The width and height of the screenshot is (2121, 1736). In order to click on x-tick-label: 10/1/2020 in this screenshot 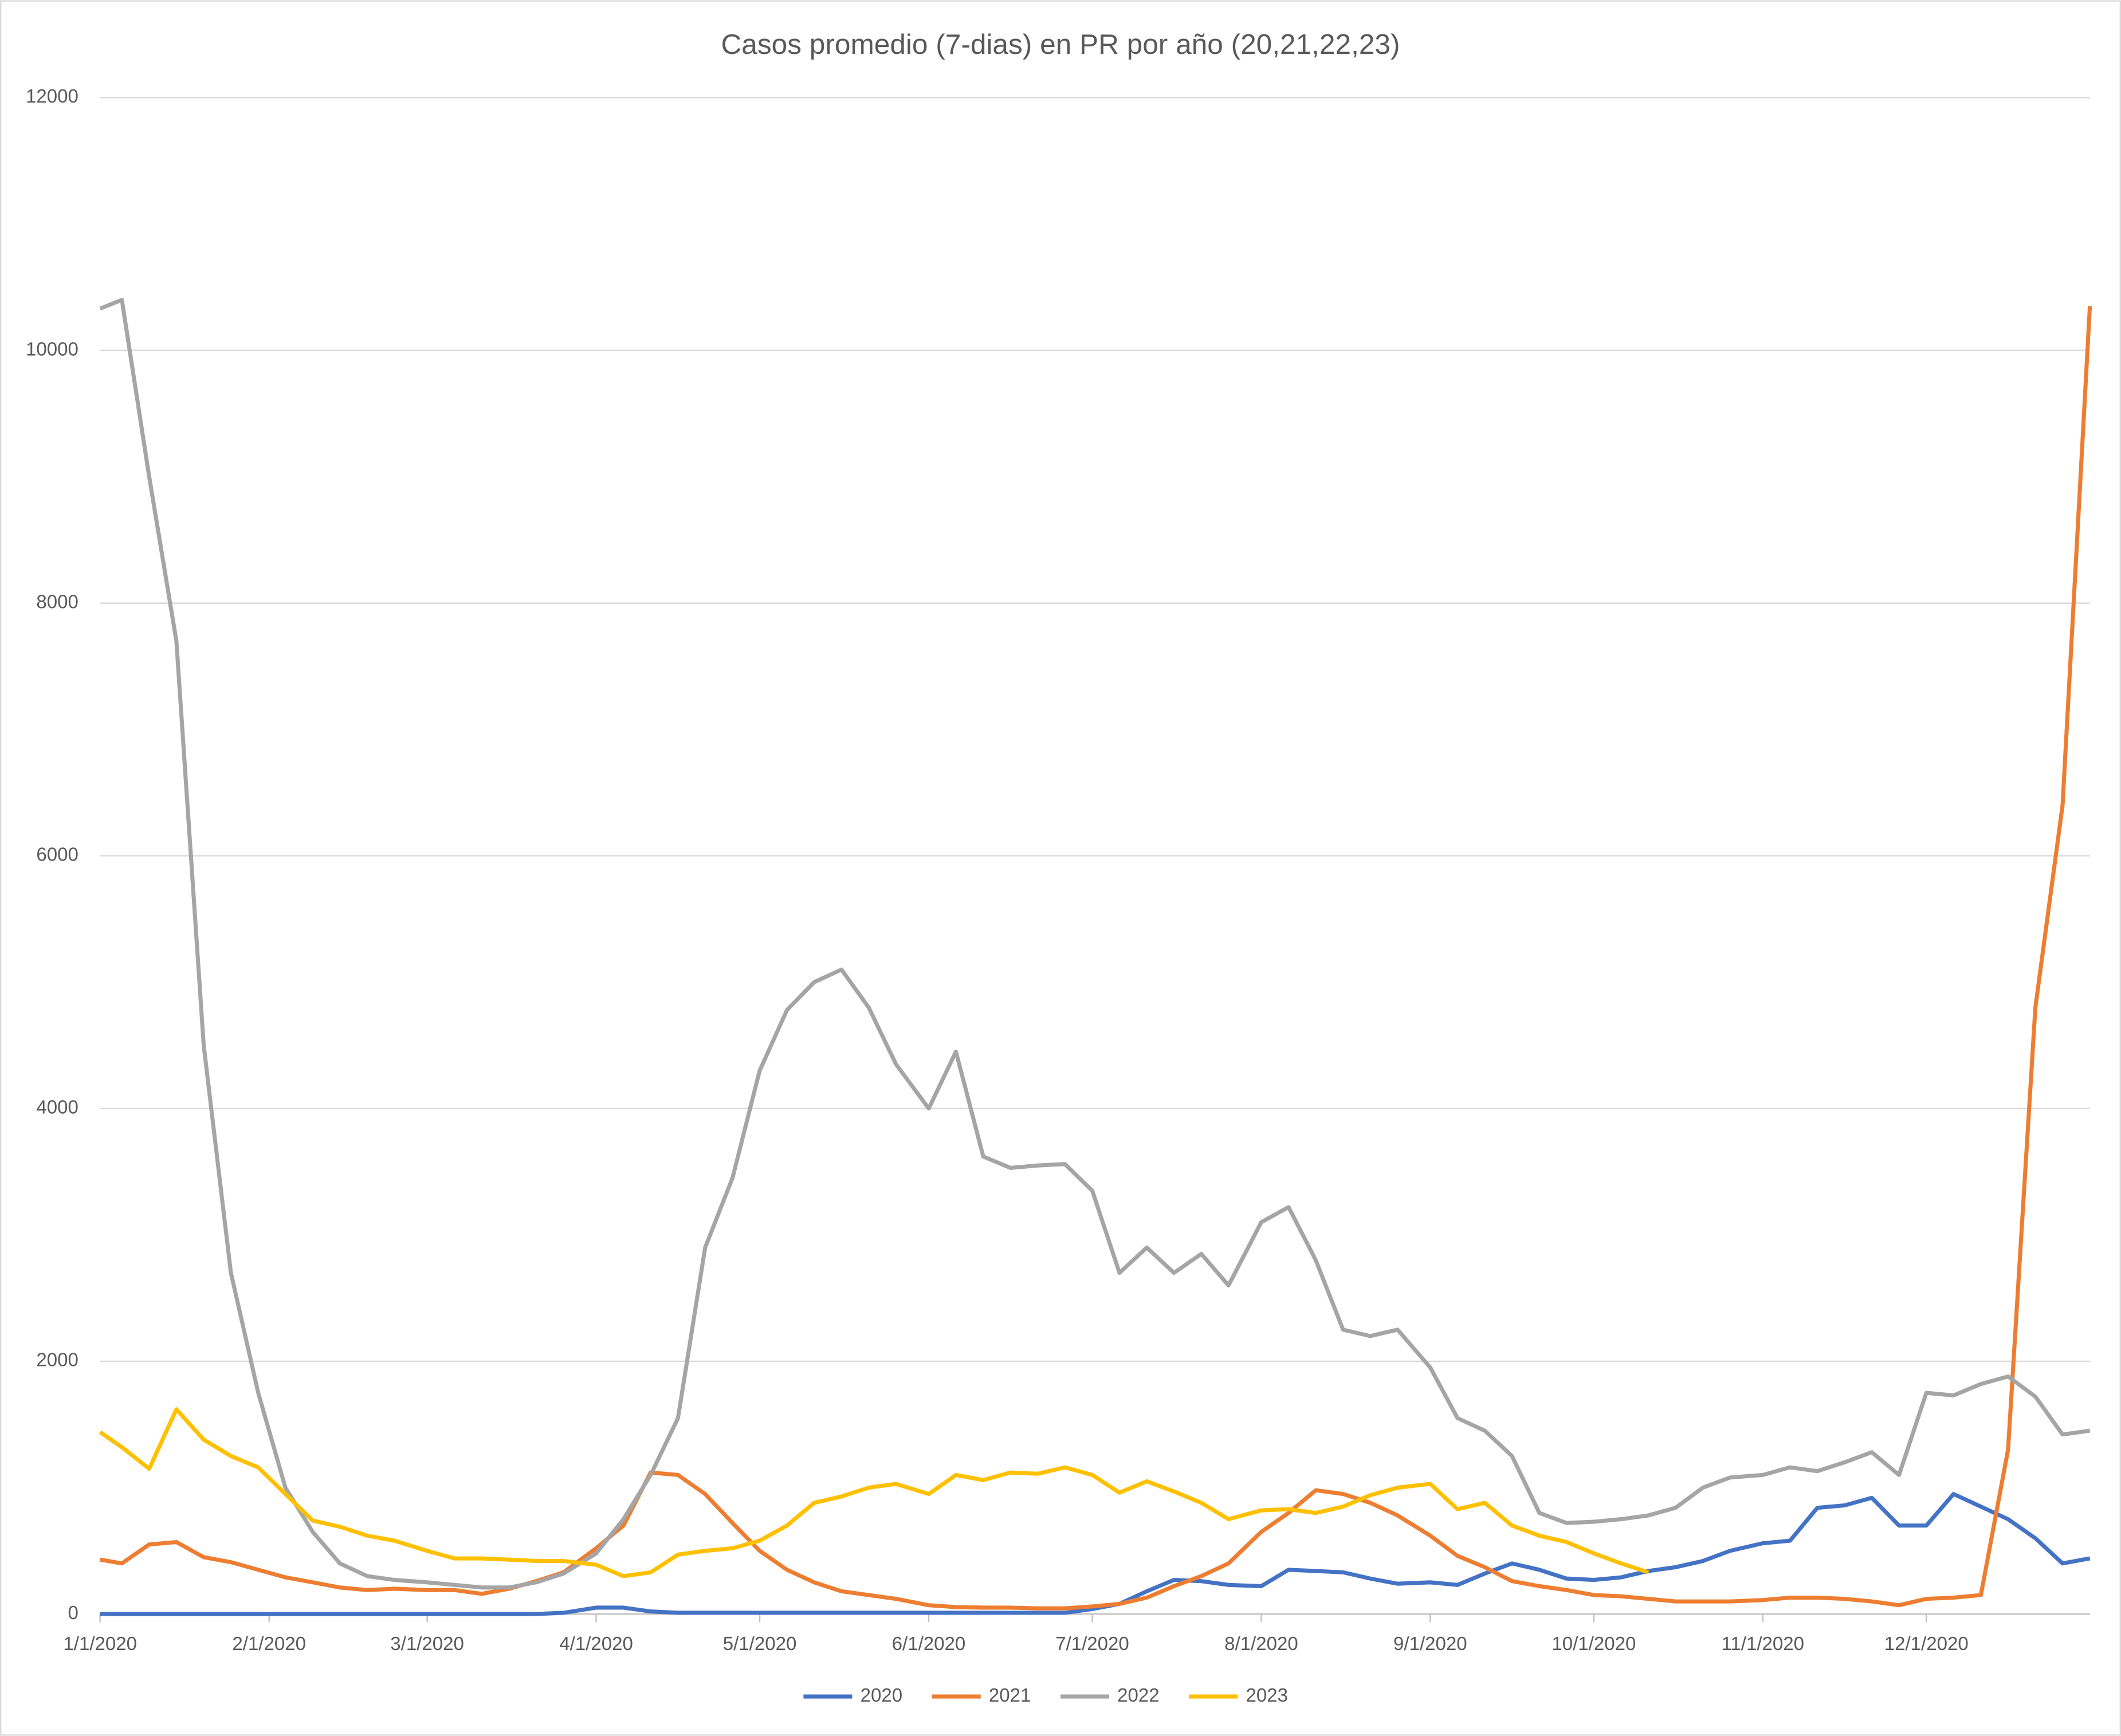, I will do `click(1594, 1644)`.